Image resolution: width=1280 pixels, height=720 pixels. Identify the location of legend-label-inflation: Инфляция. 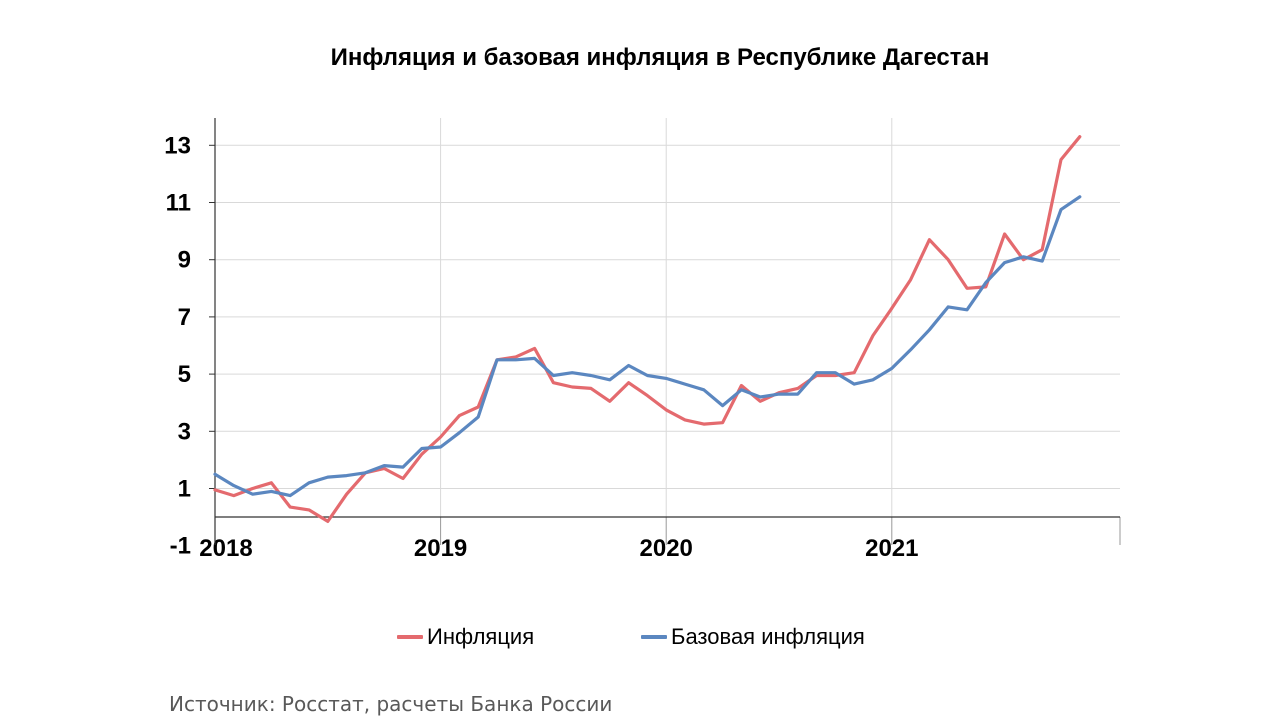
(481, 636).